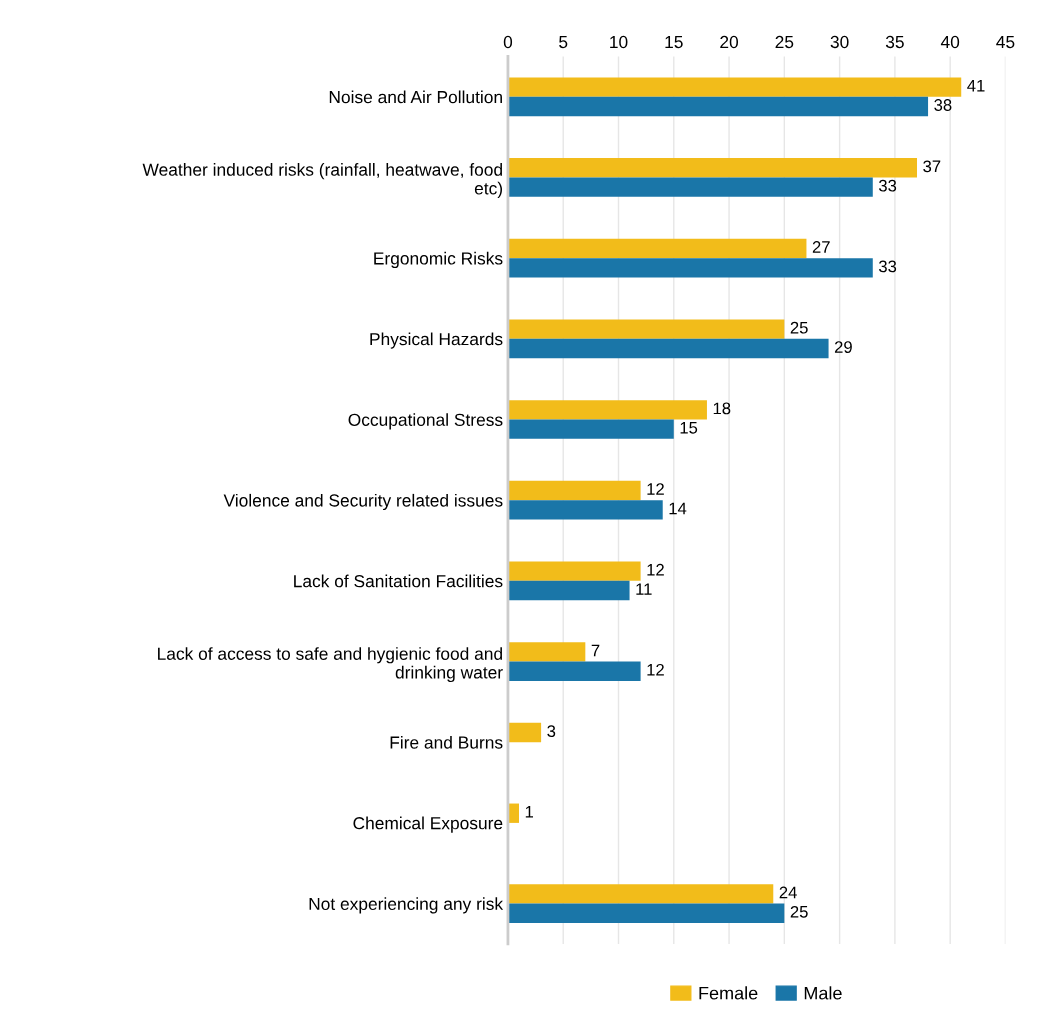 The image size is (1043, 1026). What do you see at coordinates (689, 428) in the screenshot?
I see `data-label: 15` at bounding box center [689, 428].